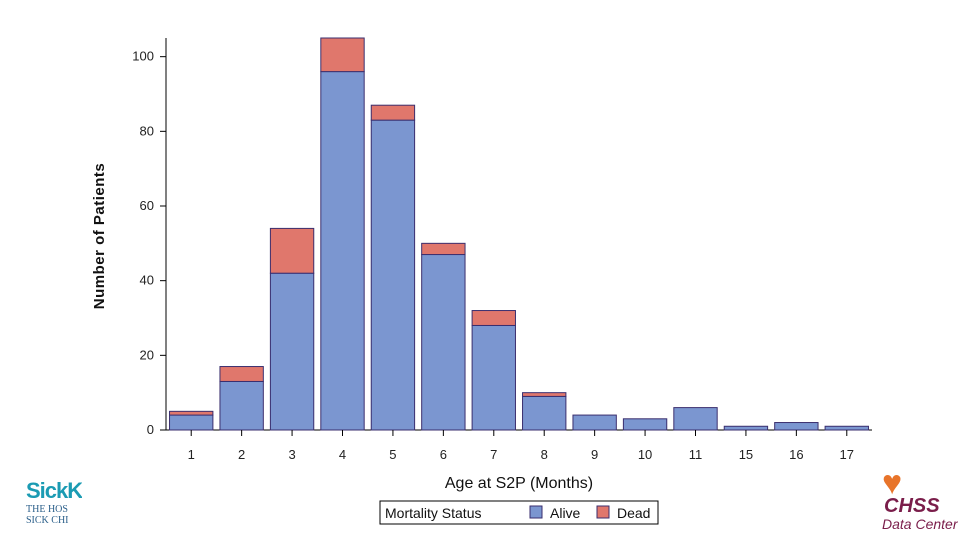  I want to click on x-tick-label: 10, so click(645, 454).